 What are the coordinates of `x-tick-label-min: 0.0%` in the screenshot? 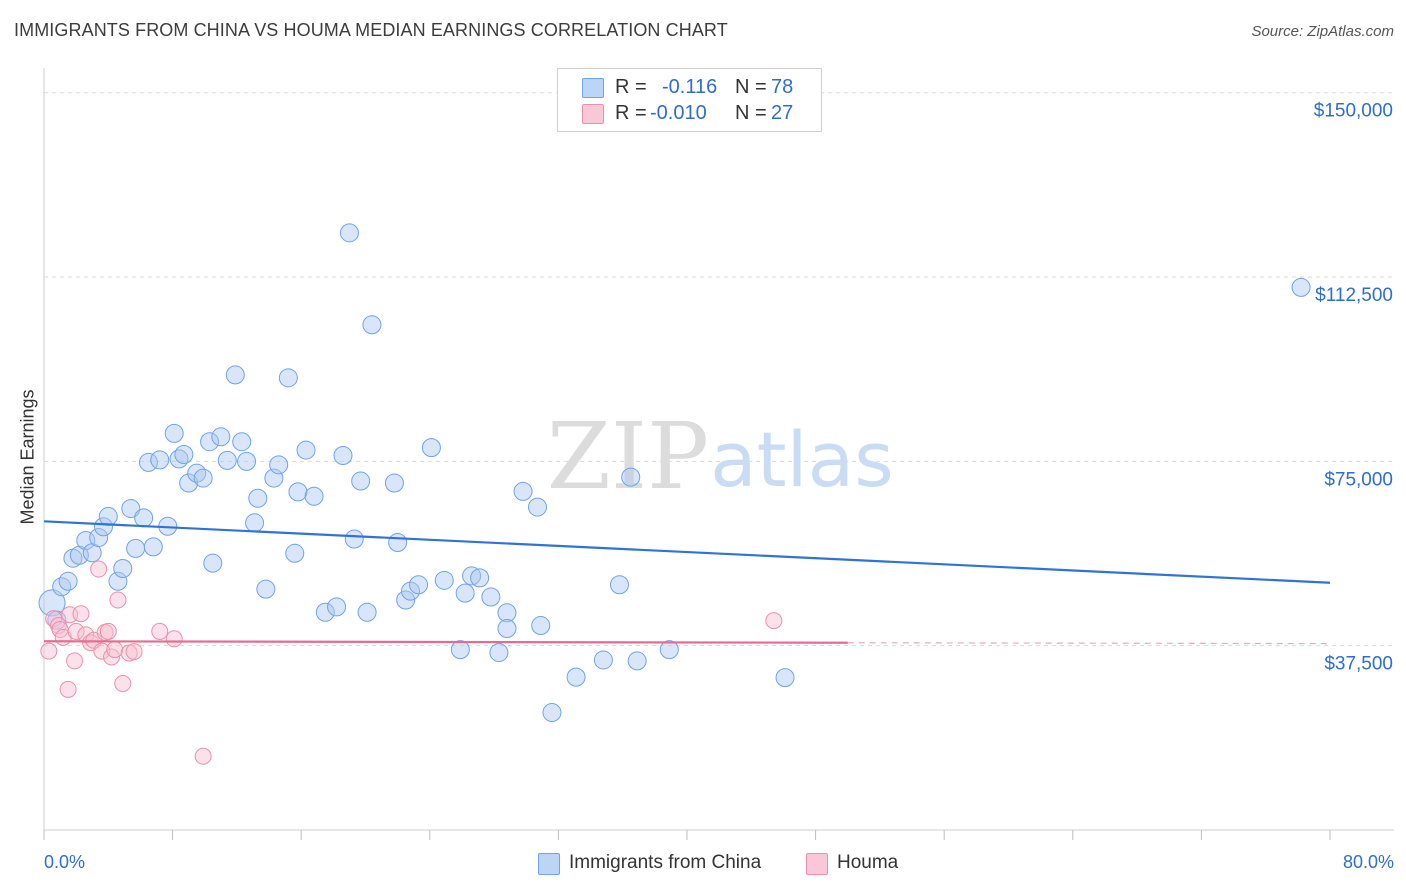 It's located at (65, 862).